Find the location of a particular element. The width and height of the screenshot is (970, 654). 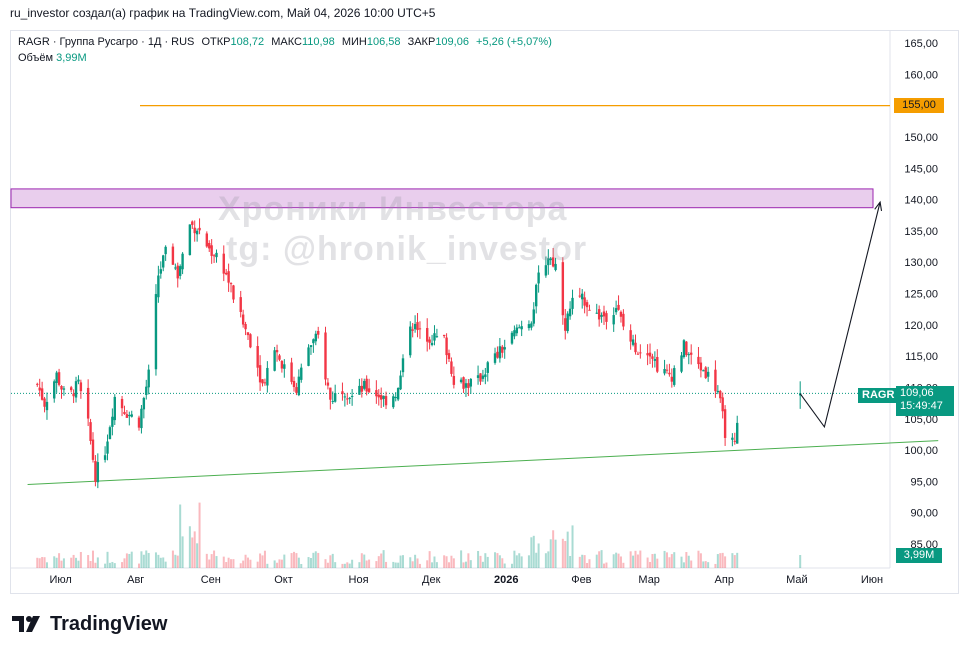

y-tick-label: 135,00 is located at coordinates (921, 232).